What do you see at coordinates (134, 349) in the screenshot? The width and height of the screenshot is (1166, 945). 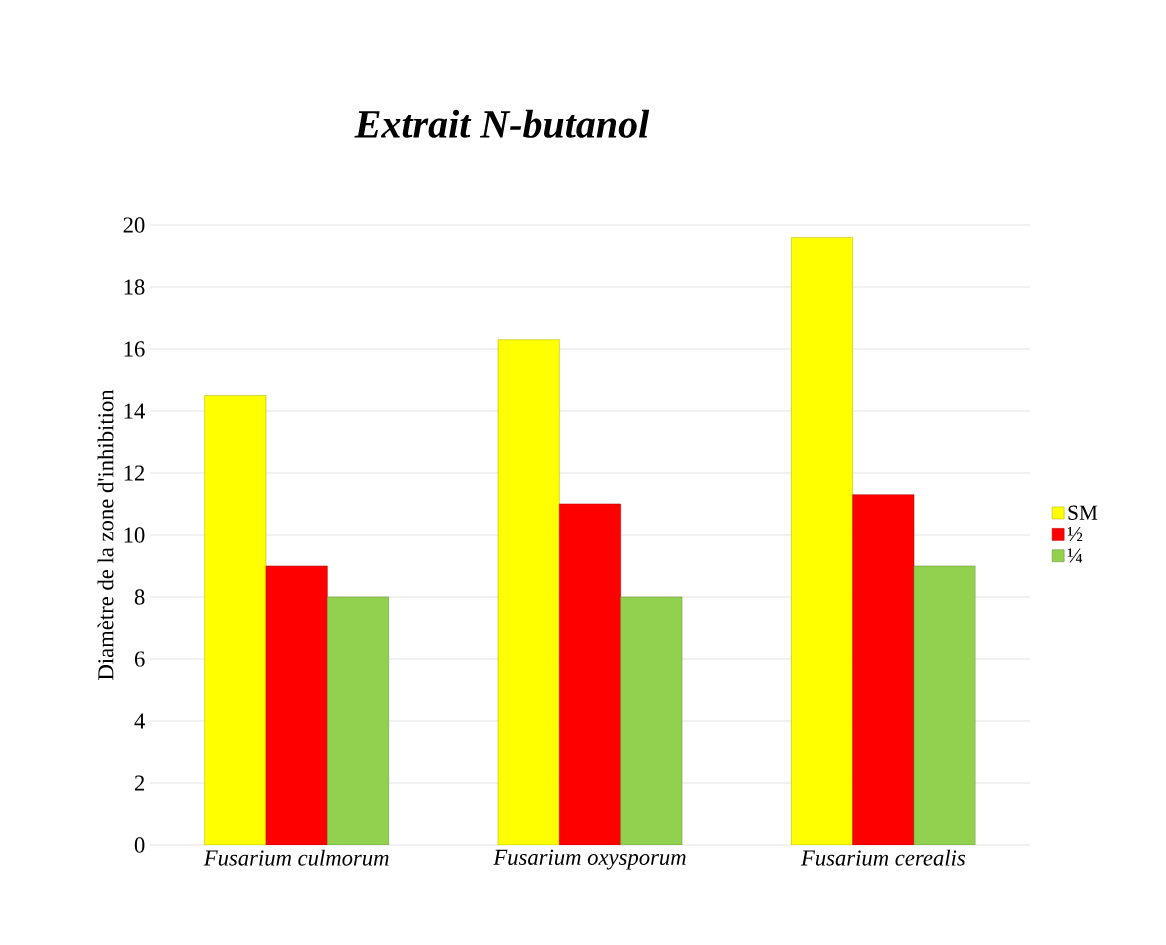 I see `y-tick-label: 16` at bounding box center [134, 349].